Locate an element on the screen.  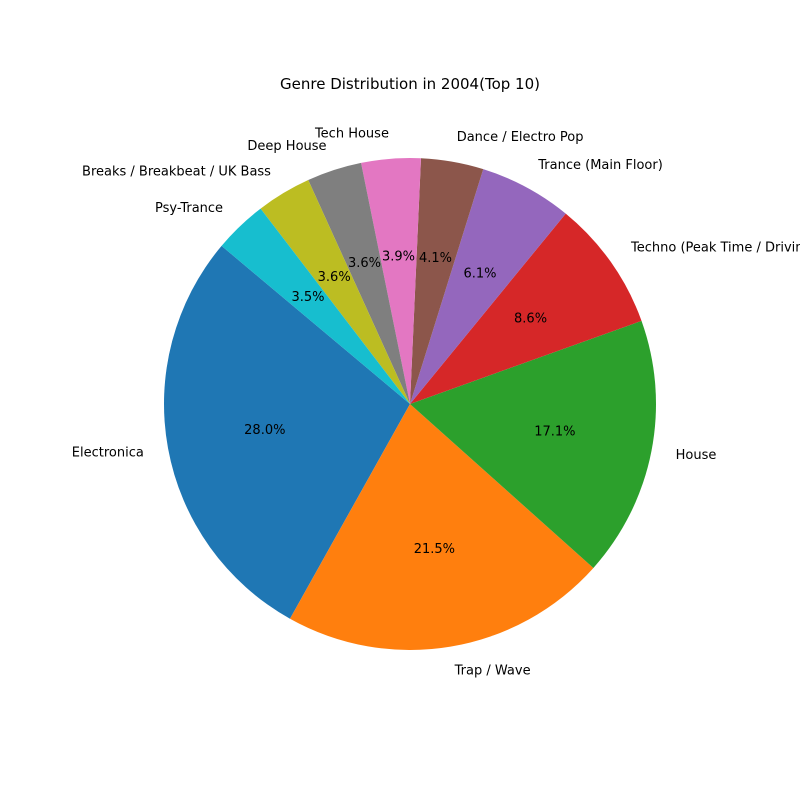
slice-label: Dance / Electro Pop is located at coordinates (520, 137).